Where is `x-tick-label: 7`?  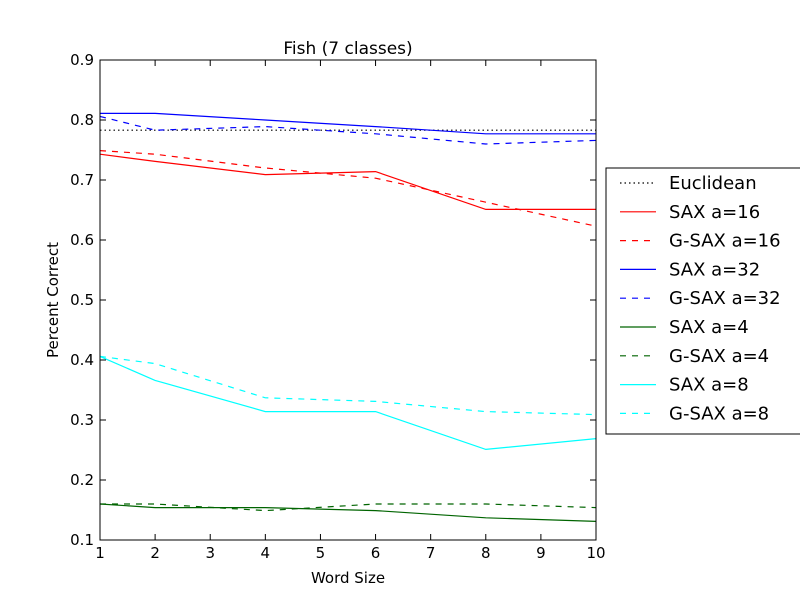 x-tick-label: 7 is located at coordinates (431, 553).